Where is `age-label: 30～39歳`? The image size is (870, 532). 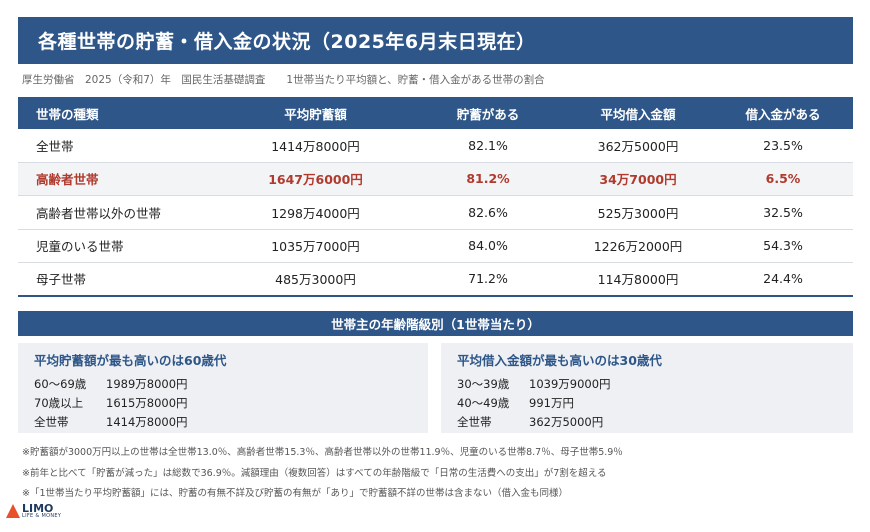 age-label: 30～39歳 is located at coordinates (483, 384).